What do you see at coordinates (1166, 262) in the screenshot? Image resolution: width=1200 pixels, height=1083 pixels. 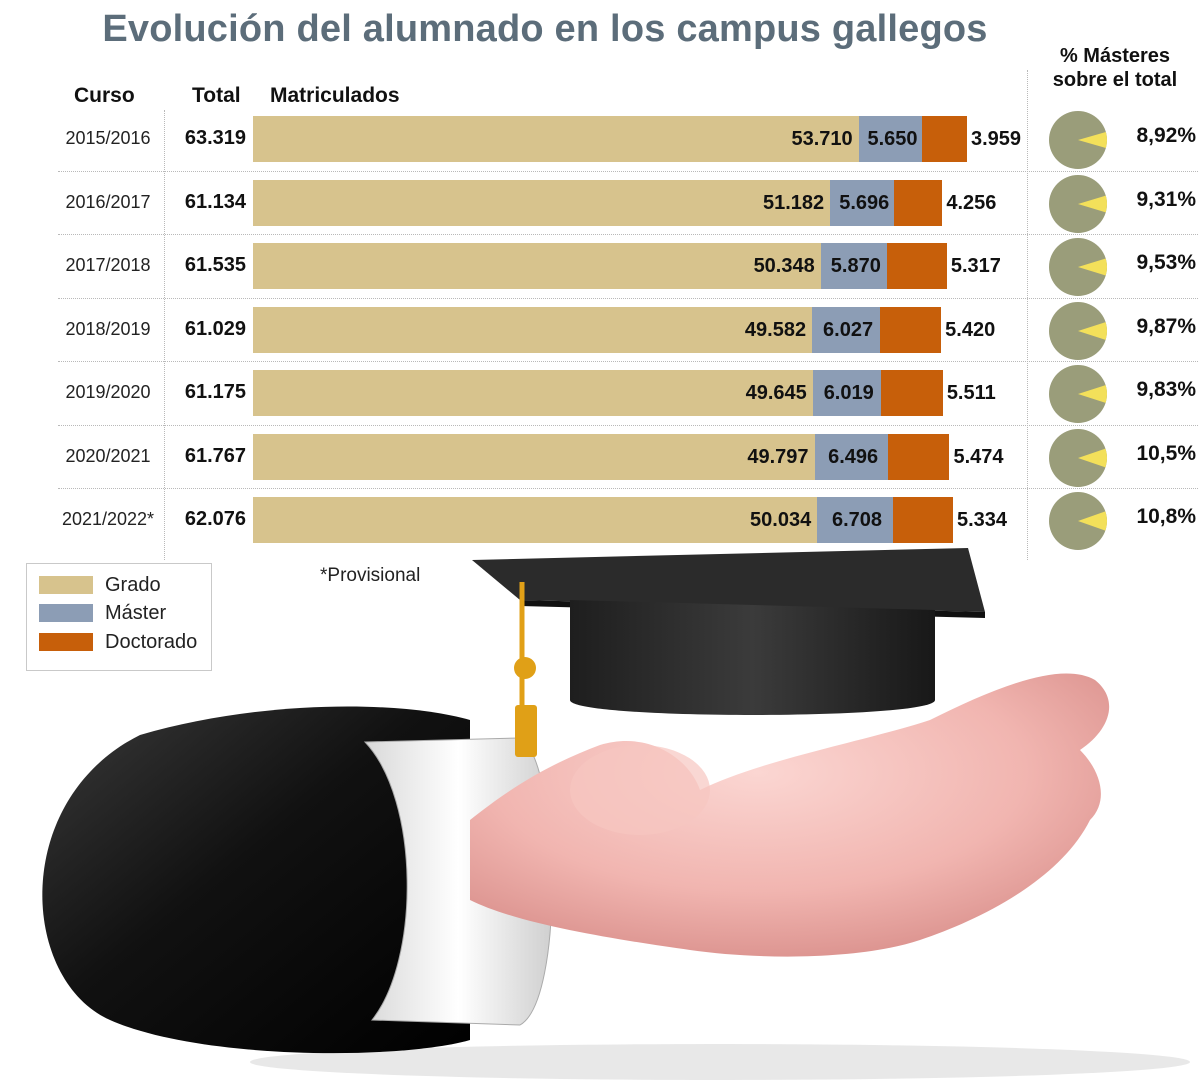 I see `pct-label: 9,53%` at bounding box center [1166, 262].